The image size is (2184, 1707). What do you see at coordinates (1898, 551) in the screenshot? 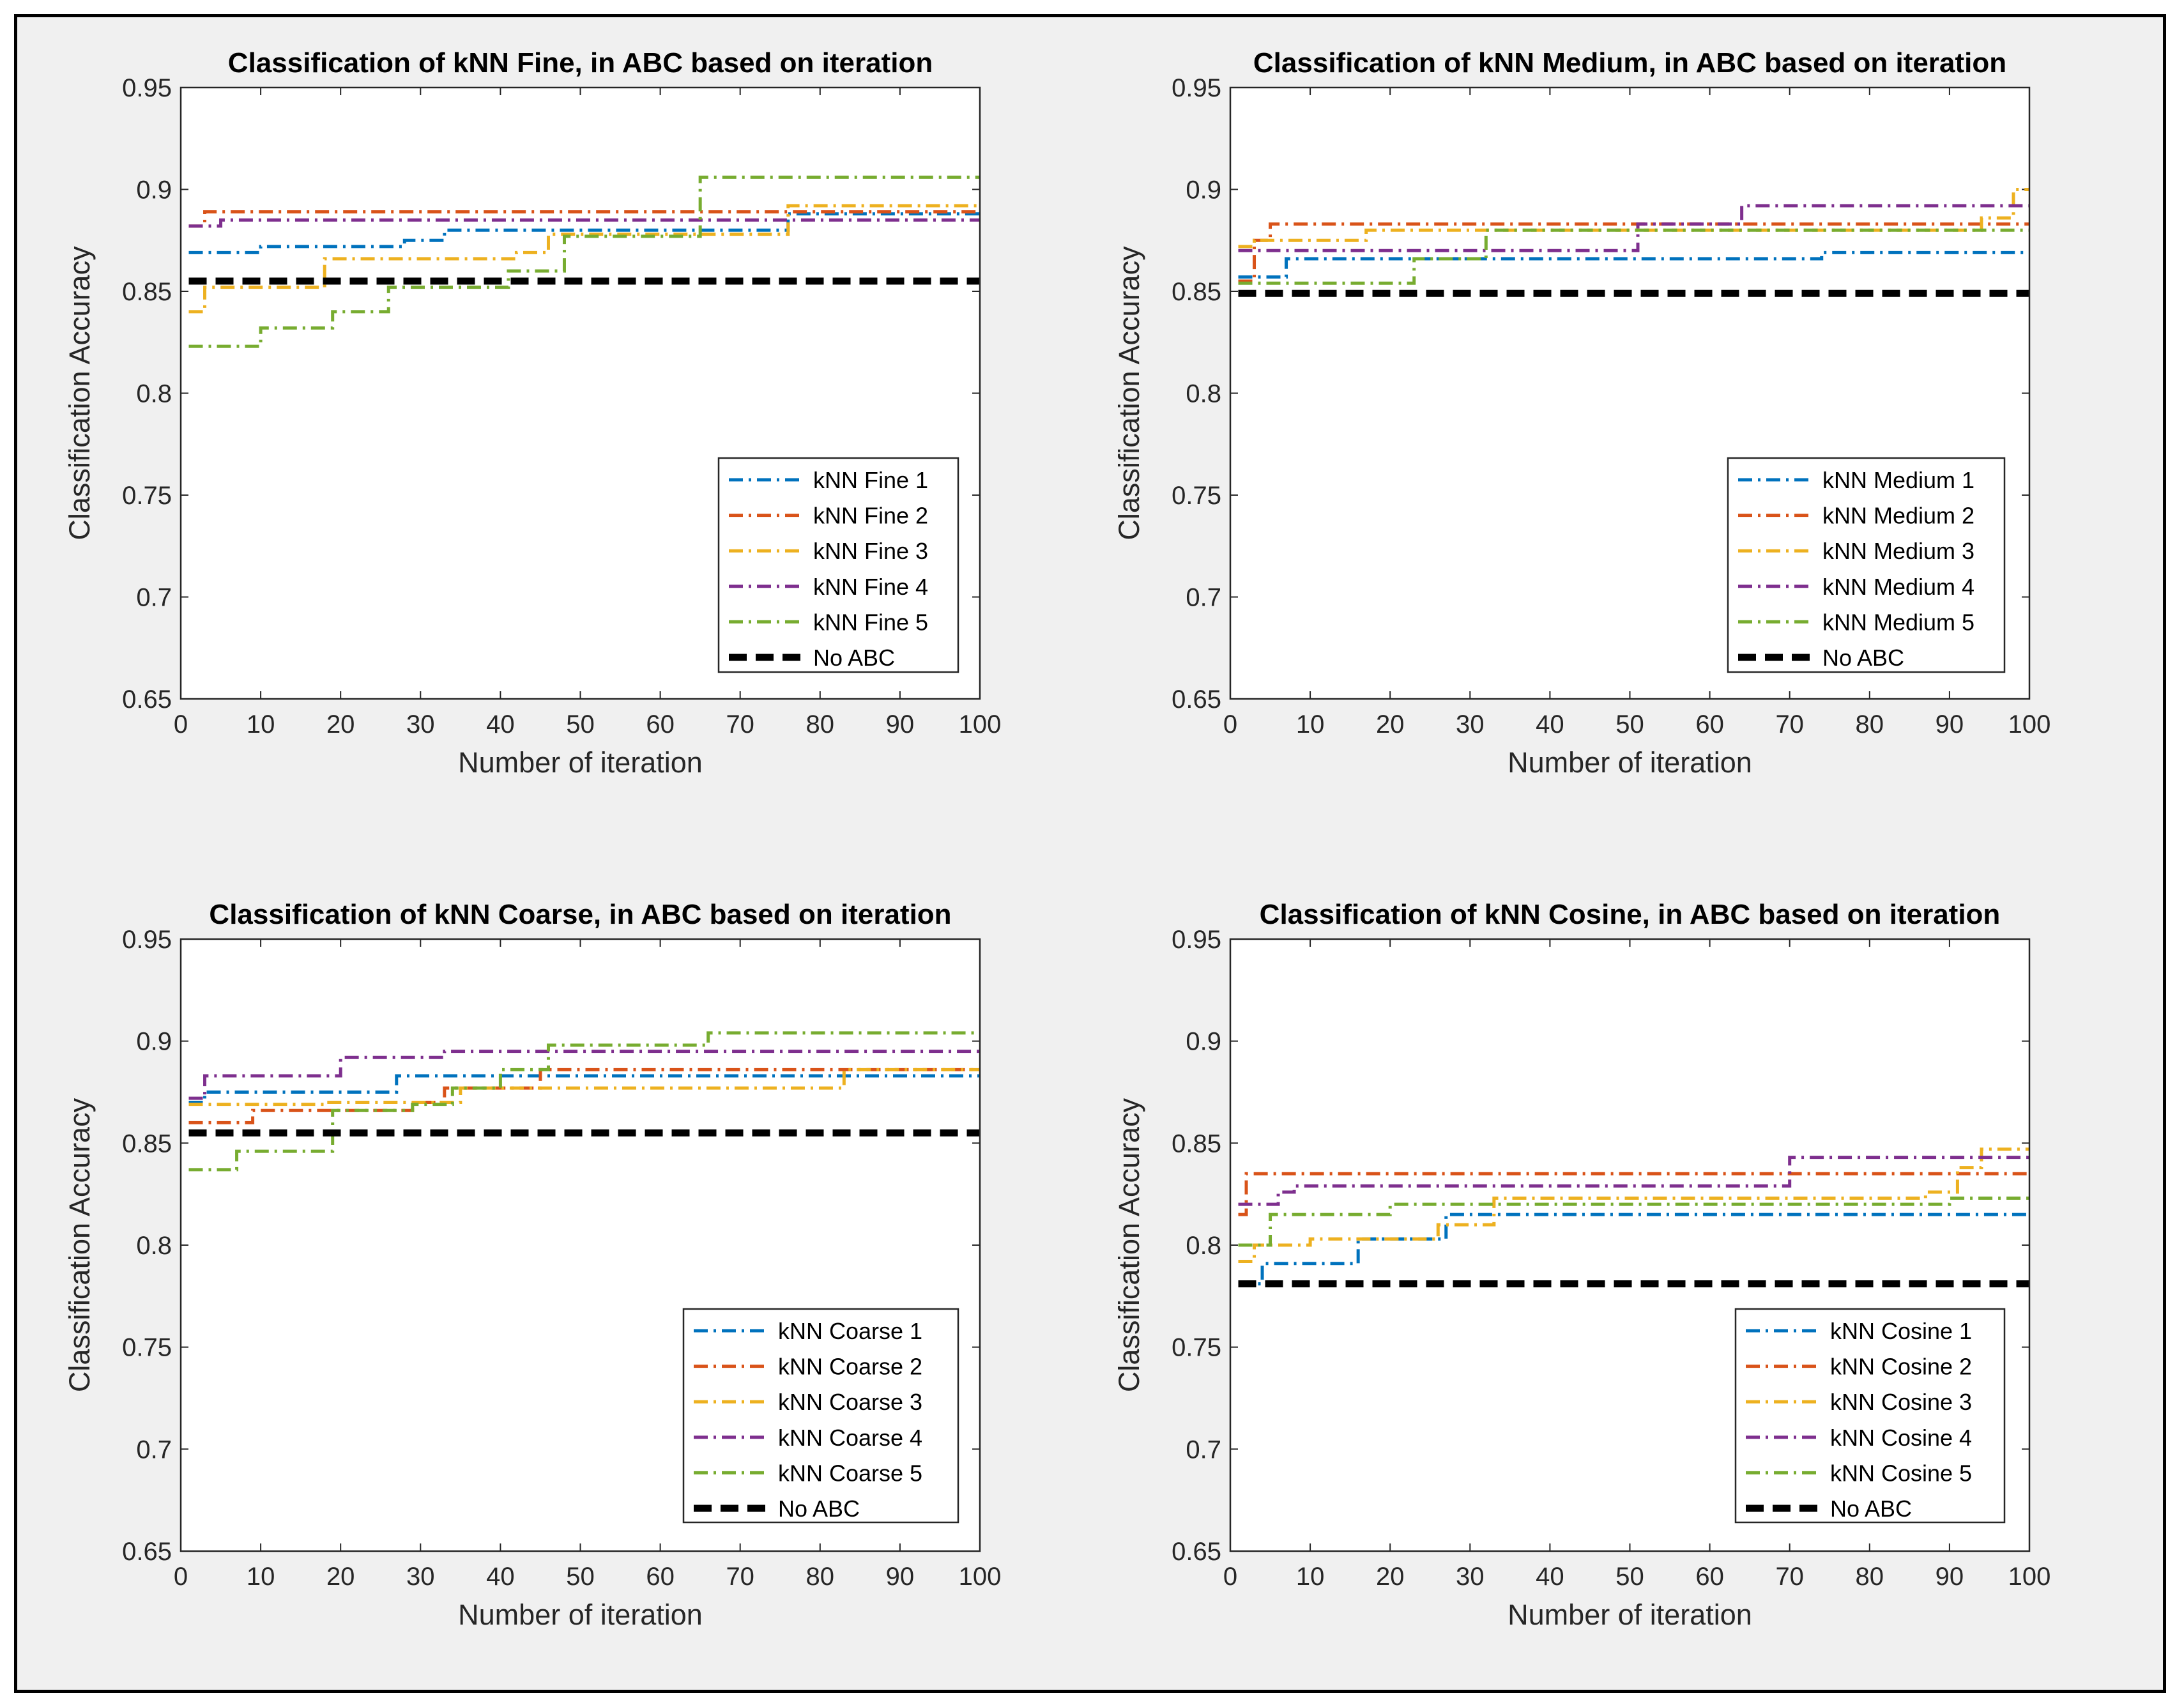
I see `legend-label-3: kNN Medium 3` at bounding box center [1898, 551].